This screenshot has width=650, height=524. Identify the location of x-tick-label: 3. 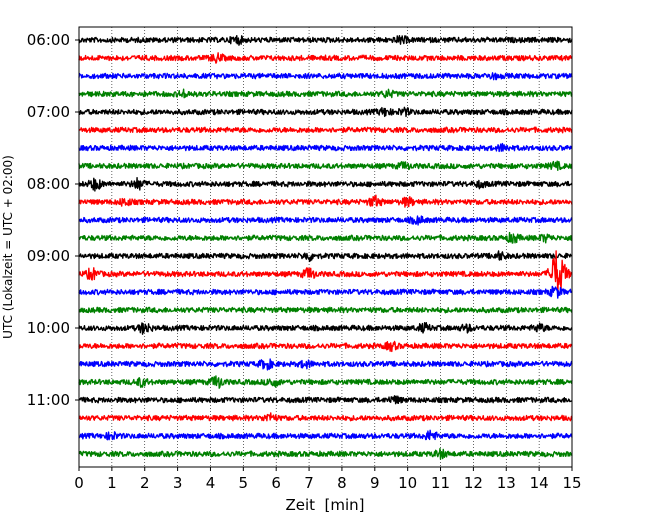
(178, 483).